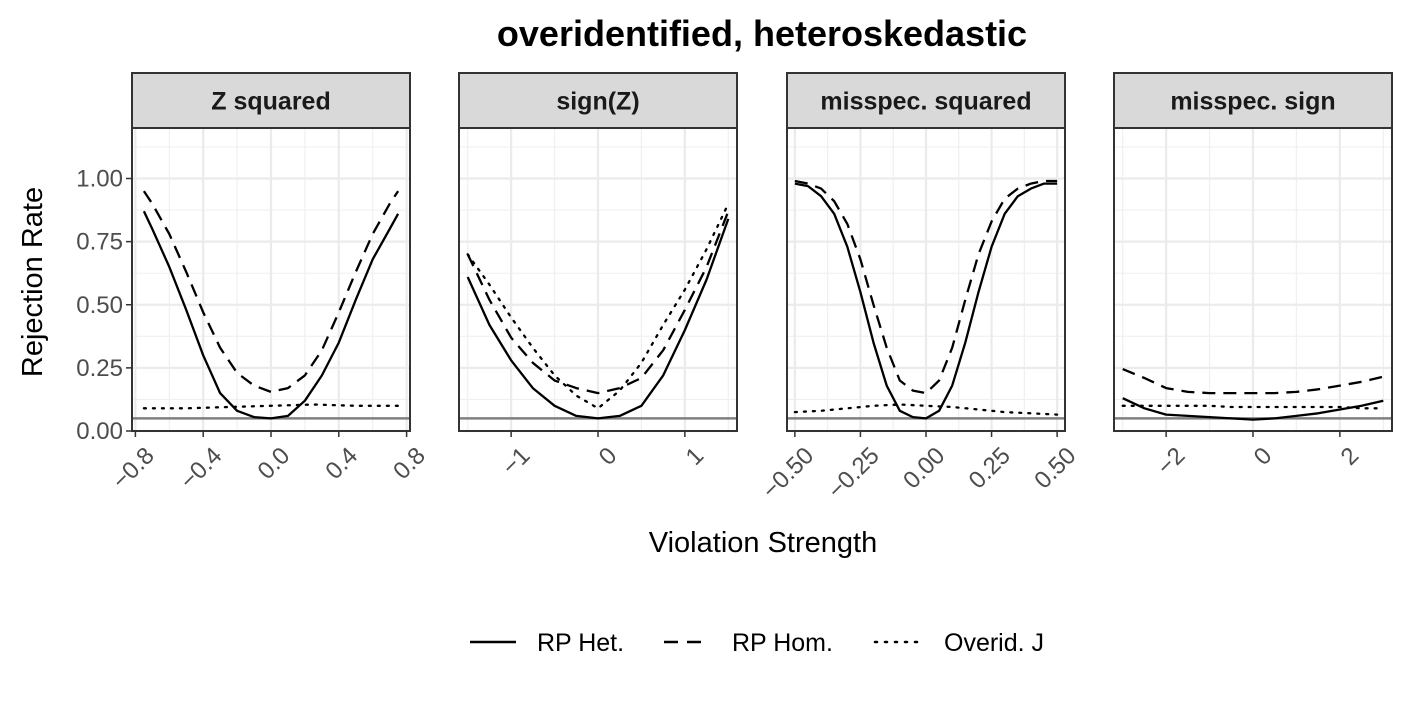 This screenshot has height=706, width=1412. I want to click on x-tick-label: −0.50, so click(788, 473).